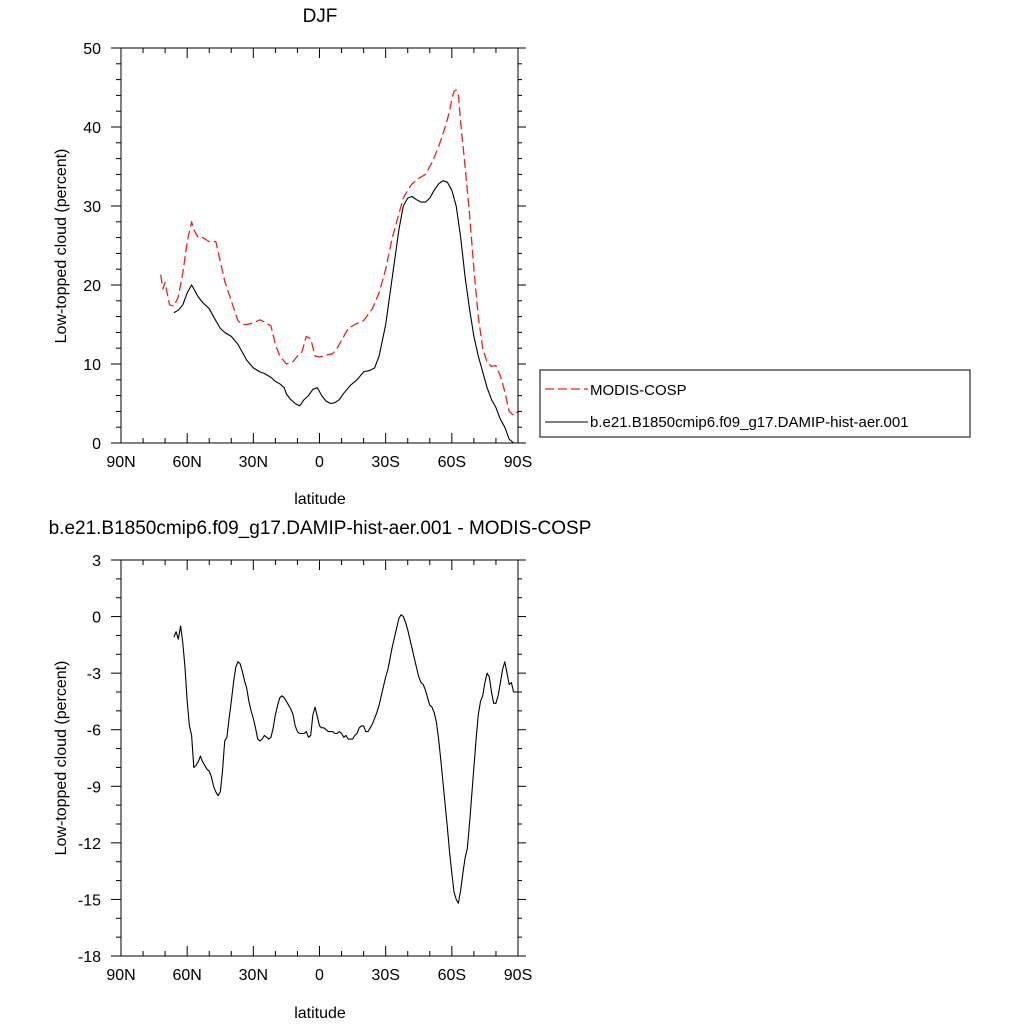 Image resolution: width=1024 pixels, height=1024 pixels. Describe the element at coordinates (92, 128) in the screenshot. I see `y-tick-label: 40` at that location.